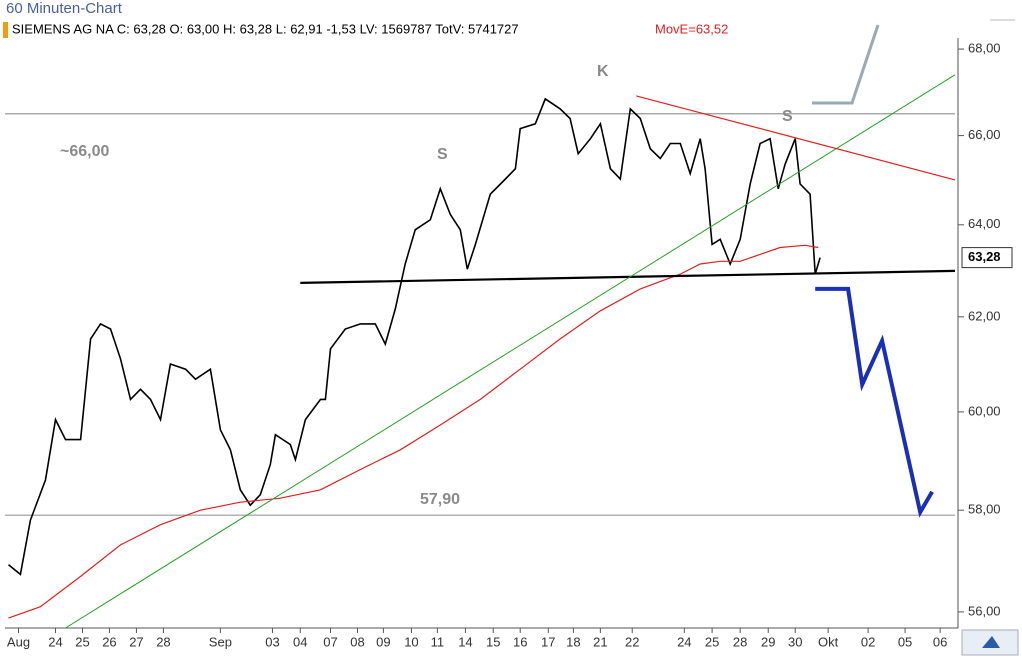  Describe the element at coordinates (846, 64) in the screenshot. I see `arrow-up-sketch` at that location.